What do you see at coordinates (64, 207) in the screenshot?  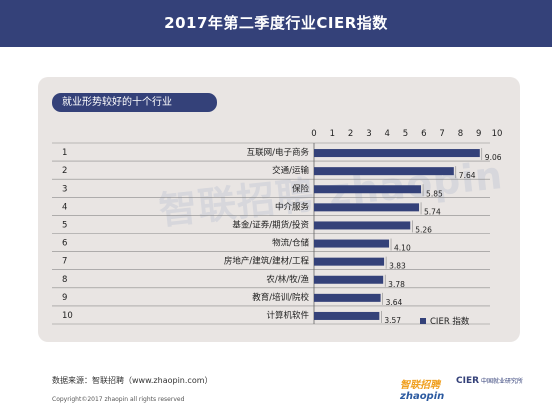 I see `rank-label: 4` at bounding box center [64, 207].